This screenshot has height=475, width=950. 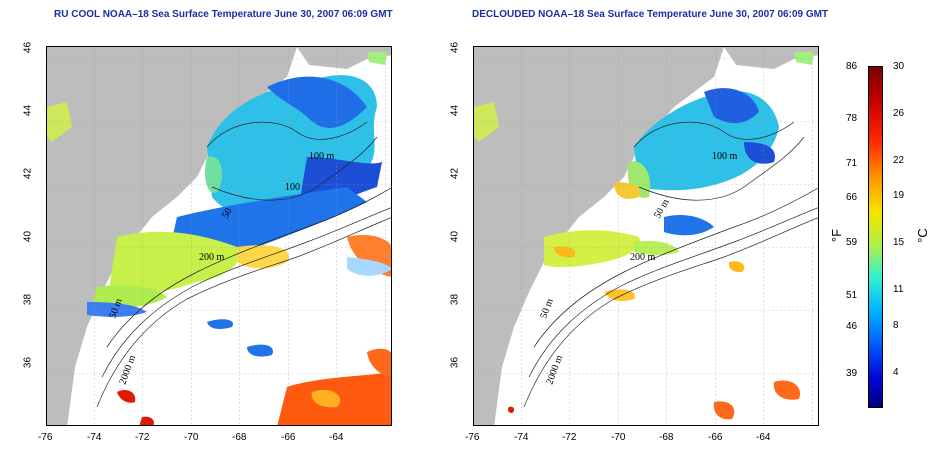 I want to click on fahrenheit-tick: 78, so click(x=852, y=118).